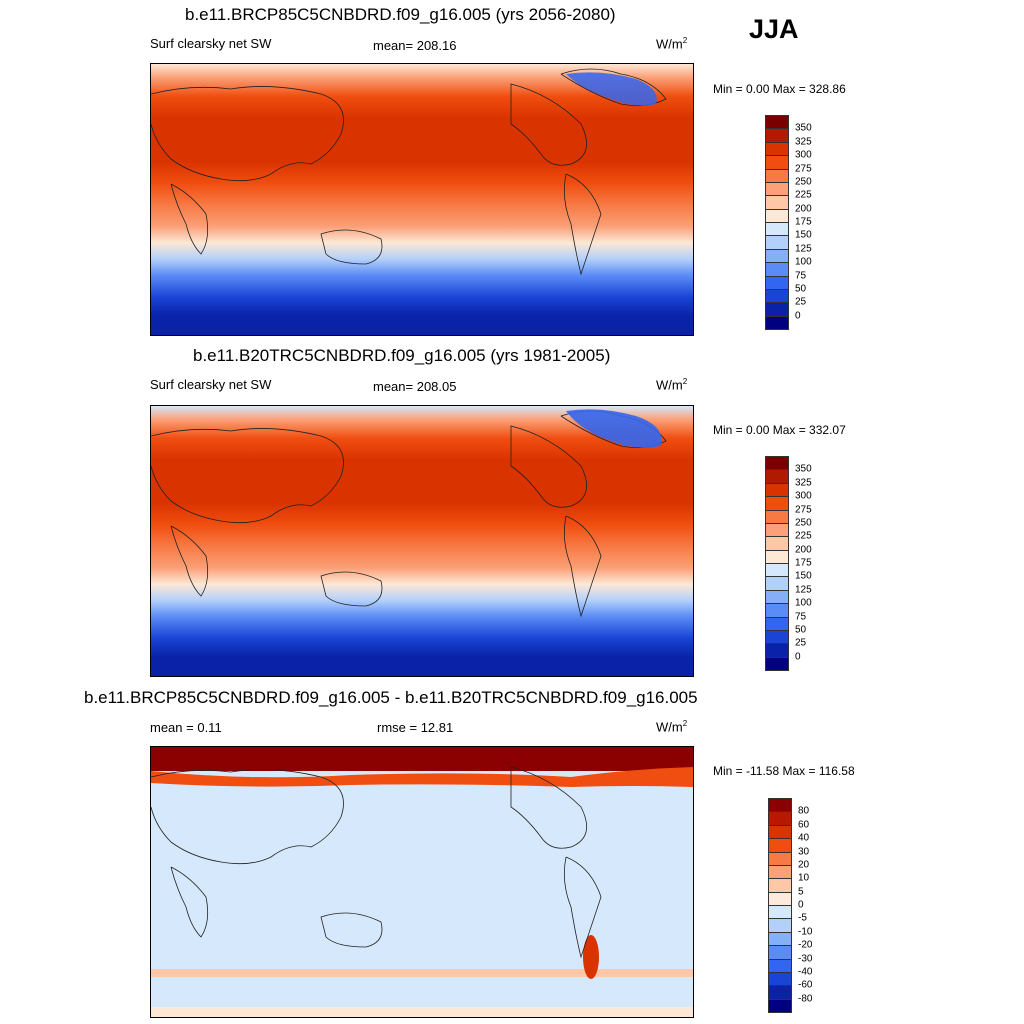  I want to click on colorbar-tick-label: 225, so click(803, 195).